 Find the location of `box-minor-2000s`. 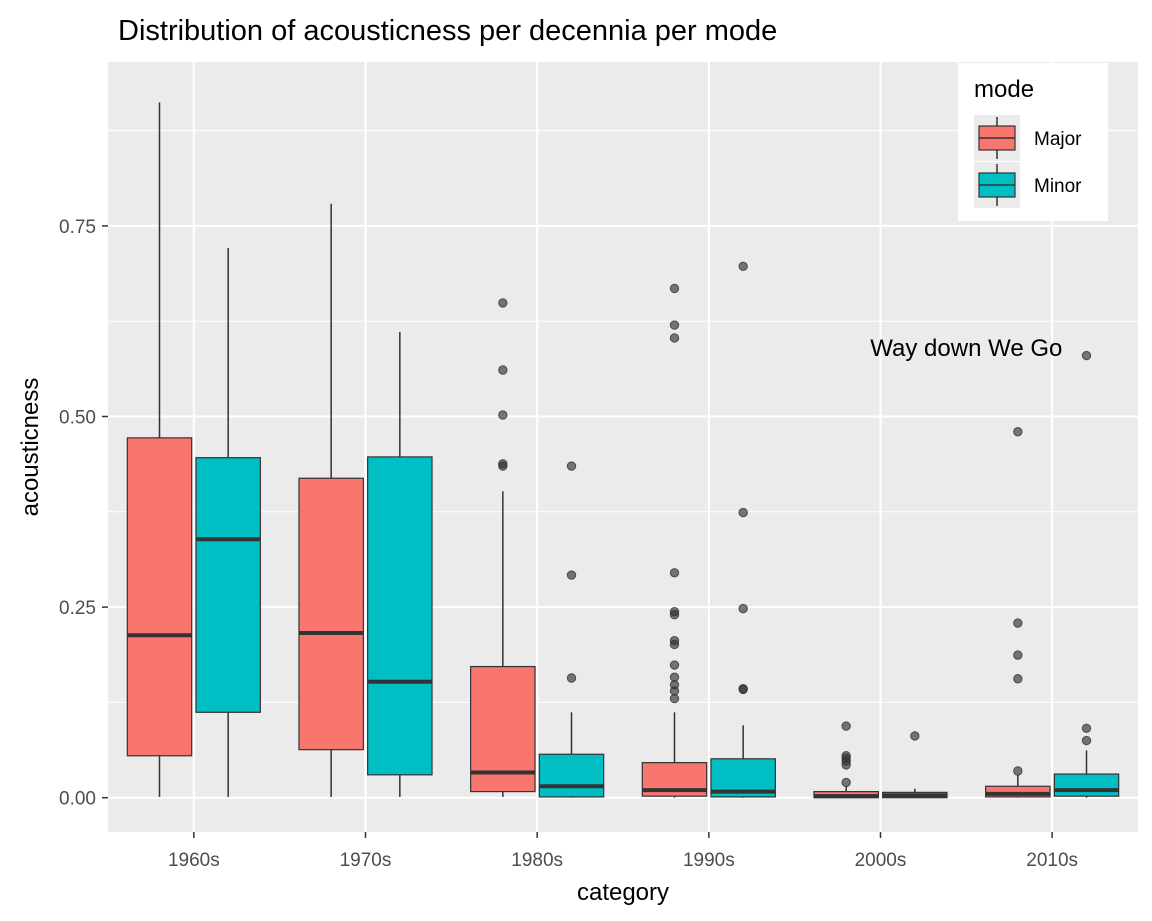

box-minor-2000s is located at coordinates (915, 765).